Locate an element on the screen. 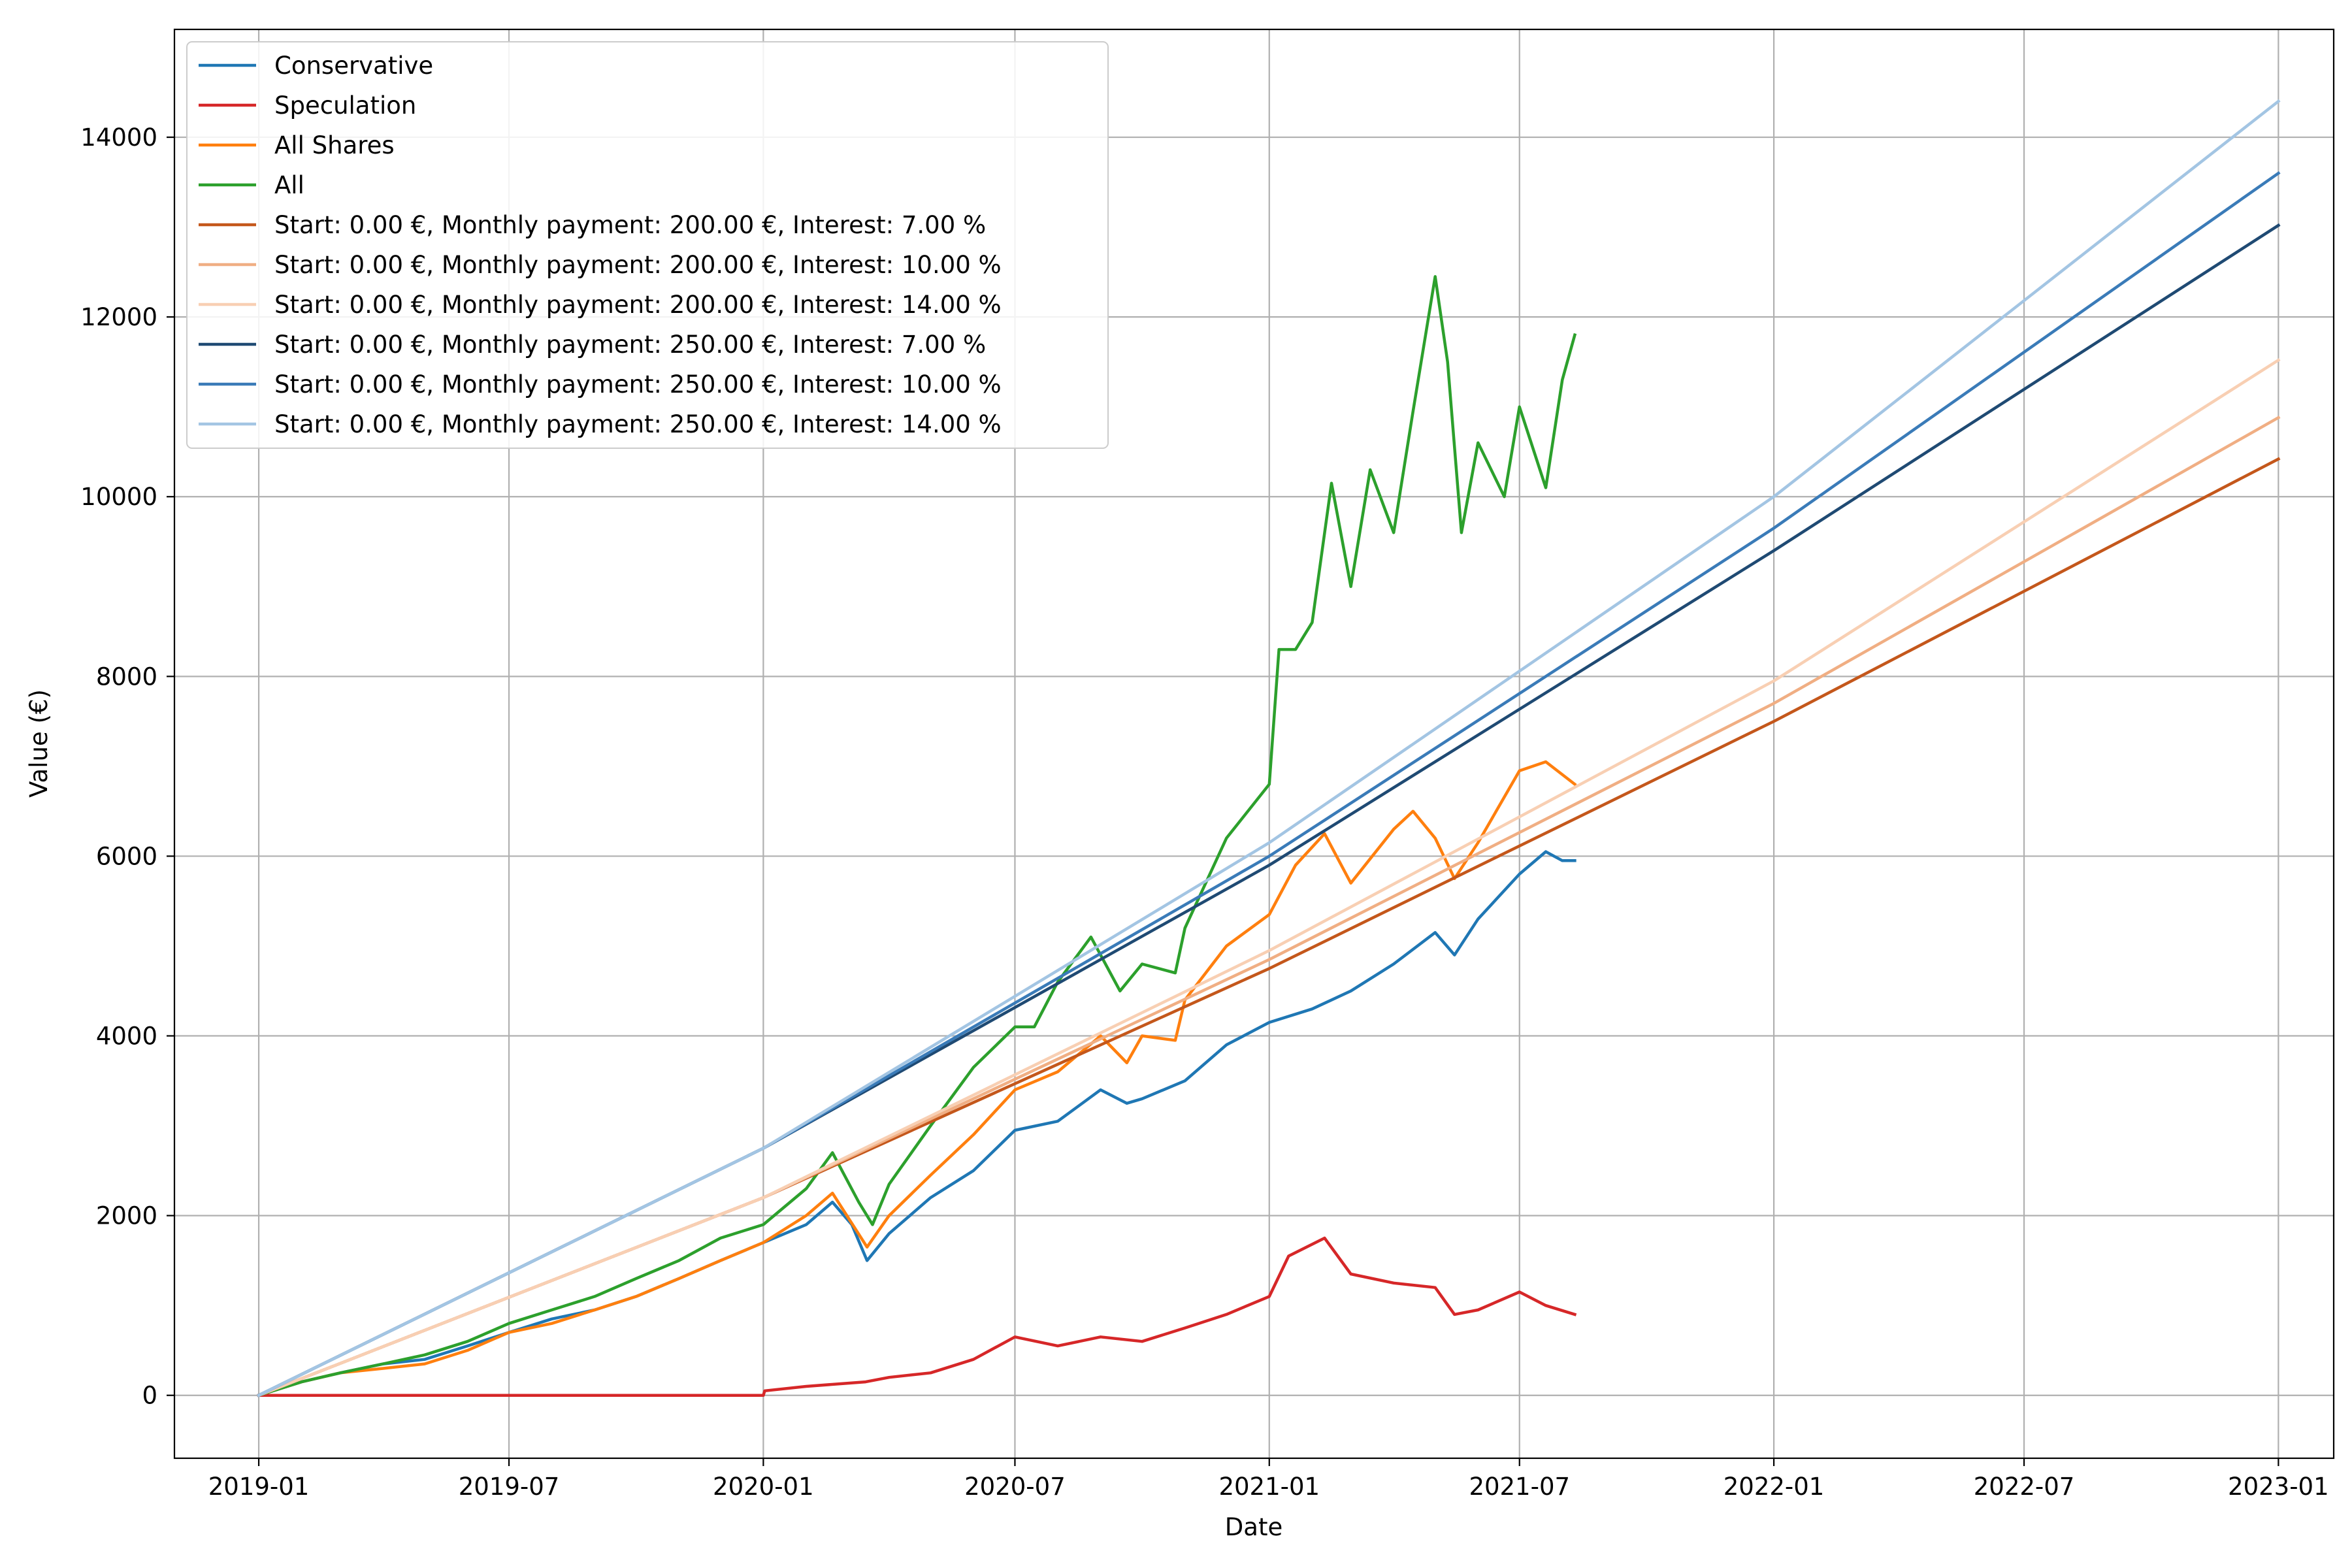 This screenshot has width=2352, height=1568. legend-label: Speculation is located at coordinates (345, 105).